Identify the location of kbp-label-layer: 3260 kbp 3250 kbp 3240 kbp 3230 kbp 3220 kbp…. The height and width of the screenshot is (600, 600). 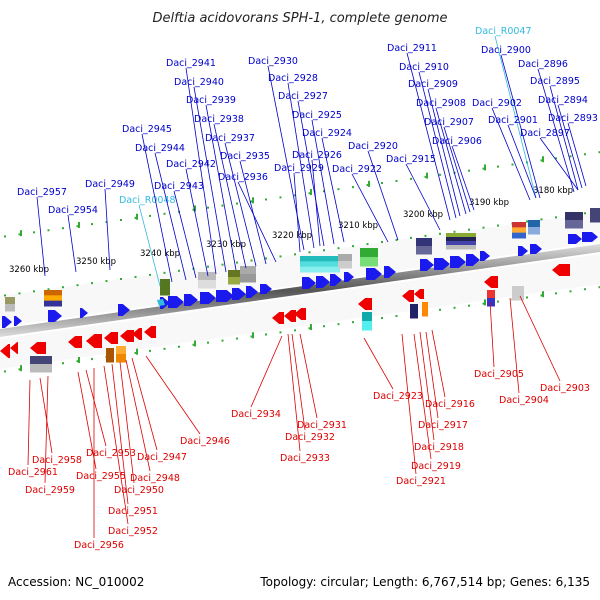
(291, 230).